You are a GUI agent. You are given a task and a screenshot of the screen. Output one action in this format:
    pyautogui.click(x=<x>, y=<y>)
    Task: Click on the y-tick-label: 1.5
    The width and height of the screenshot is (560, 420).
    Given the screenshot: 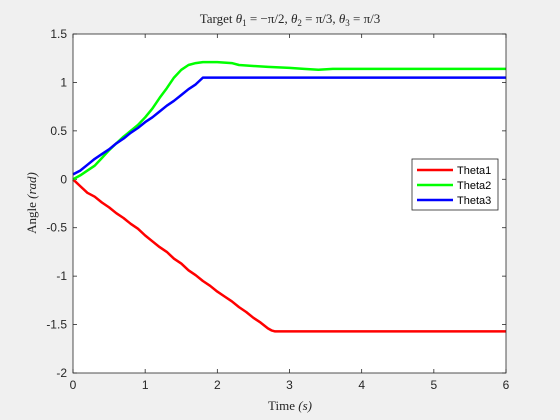 What is the action you would take?
    pyautogui.click(x=58, y=34)
    